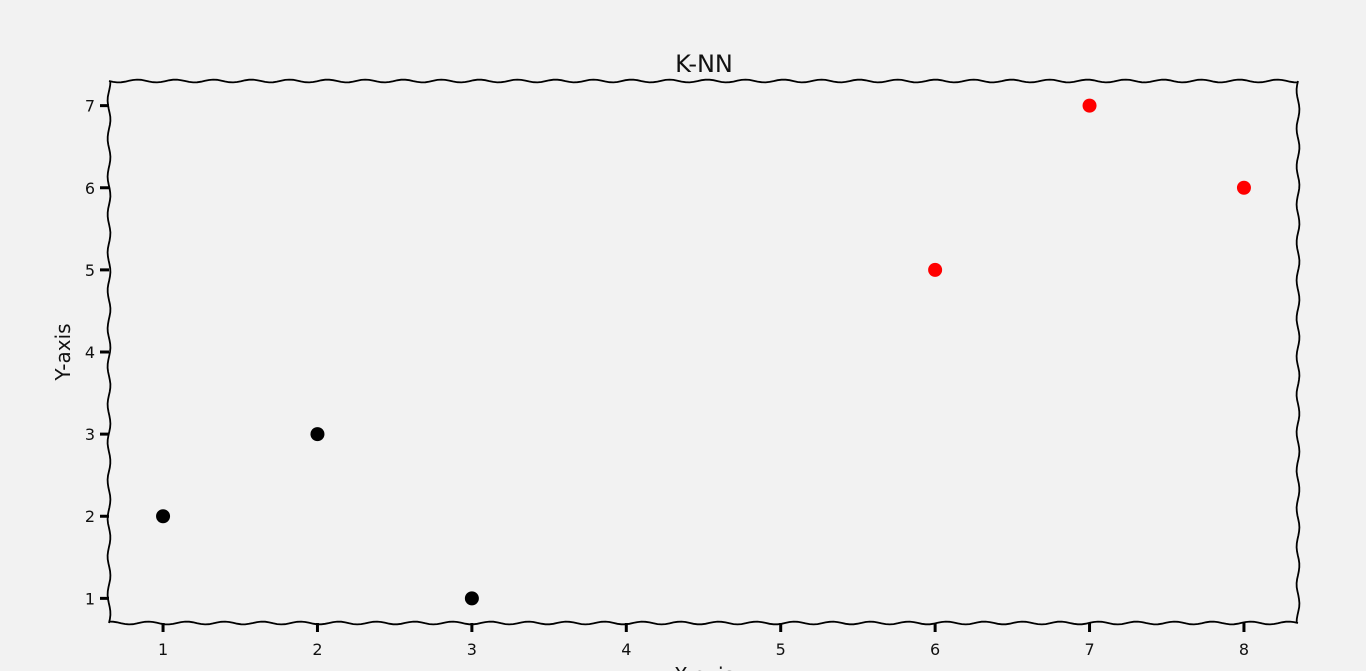  I want to click on x-tick-label: 1, so click(163, 649).